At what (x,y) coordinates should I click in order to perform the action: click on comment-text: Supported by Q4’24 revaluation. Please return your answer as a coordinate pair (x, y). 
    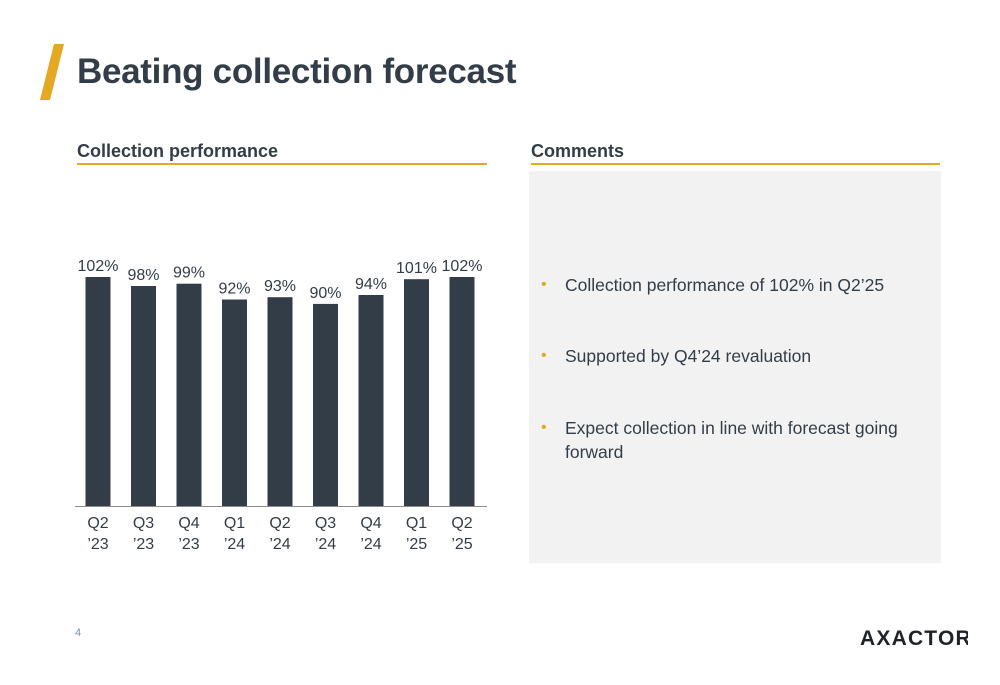
    Looking at the image, I should click on (688, 356).